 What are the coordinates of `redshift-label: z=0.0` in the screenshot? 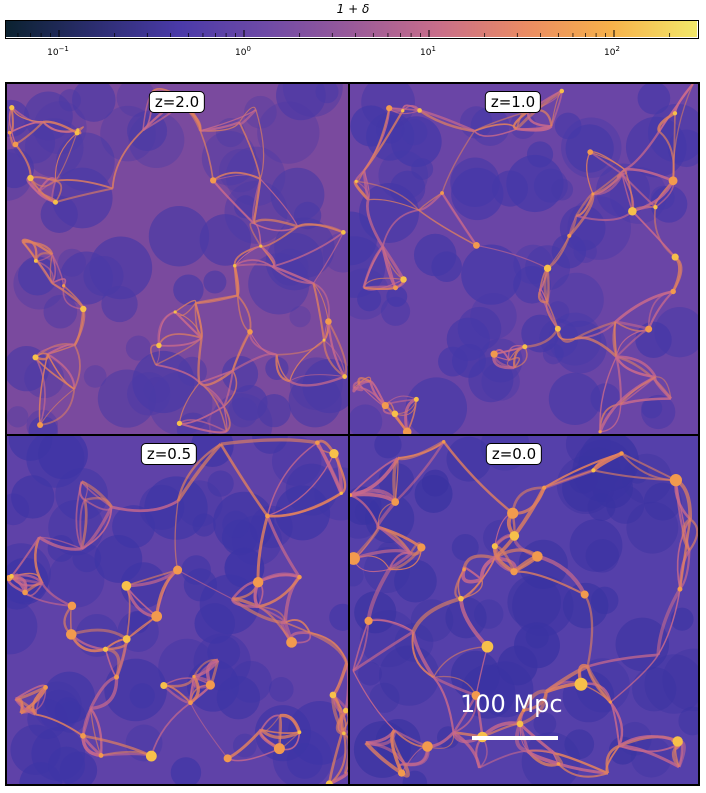 It's located at (514, 454).